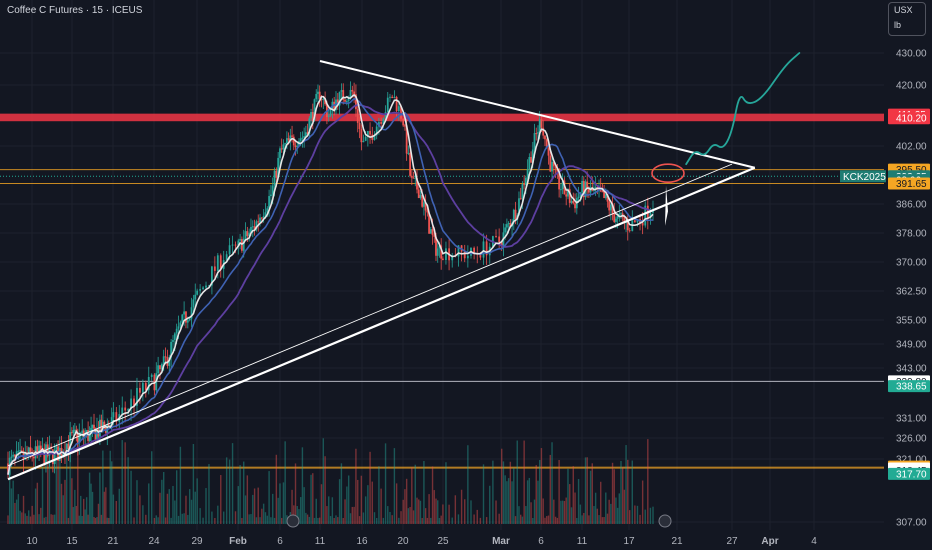 Image resolution: width=932 pixels, height=550 pixels. I want to click on volume-bars, so click(330, 481).